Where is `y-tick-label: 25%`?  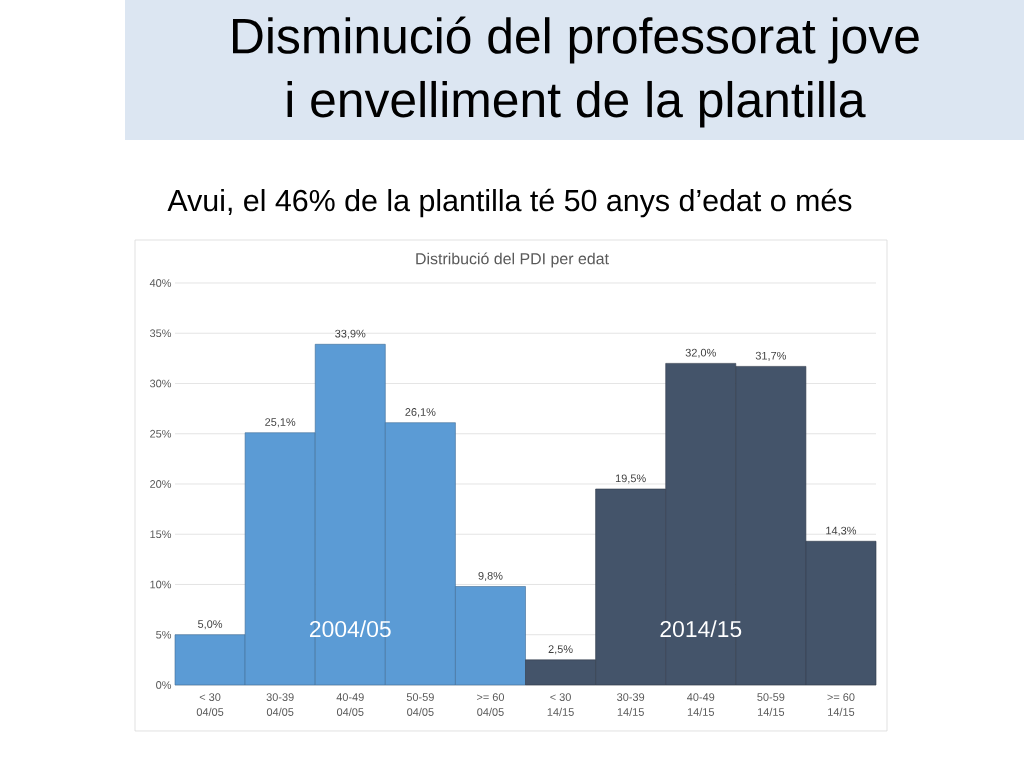 y-tick-label: 25% is located at coordinates (161, 433).